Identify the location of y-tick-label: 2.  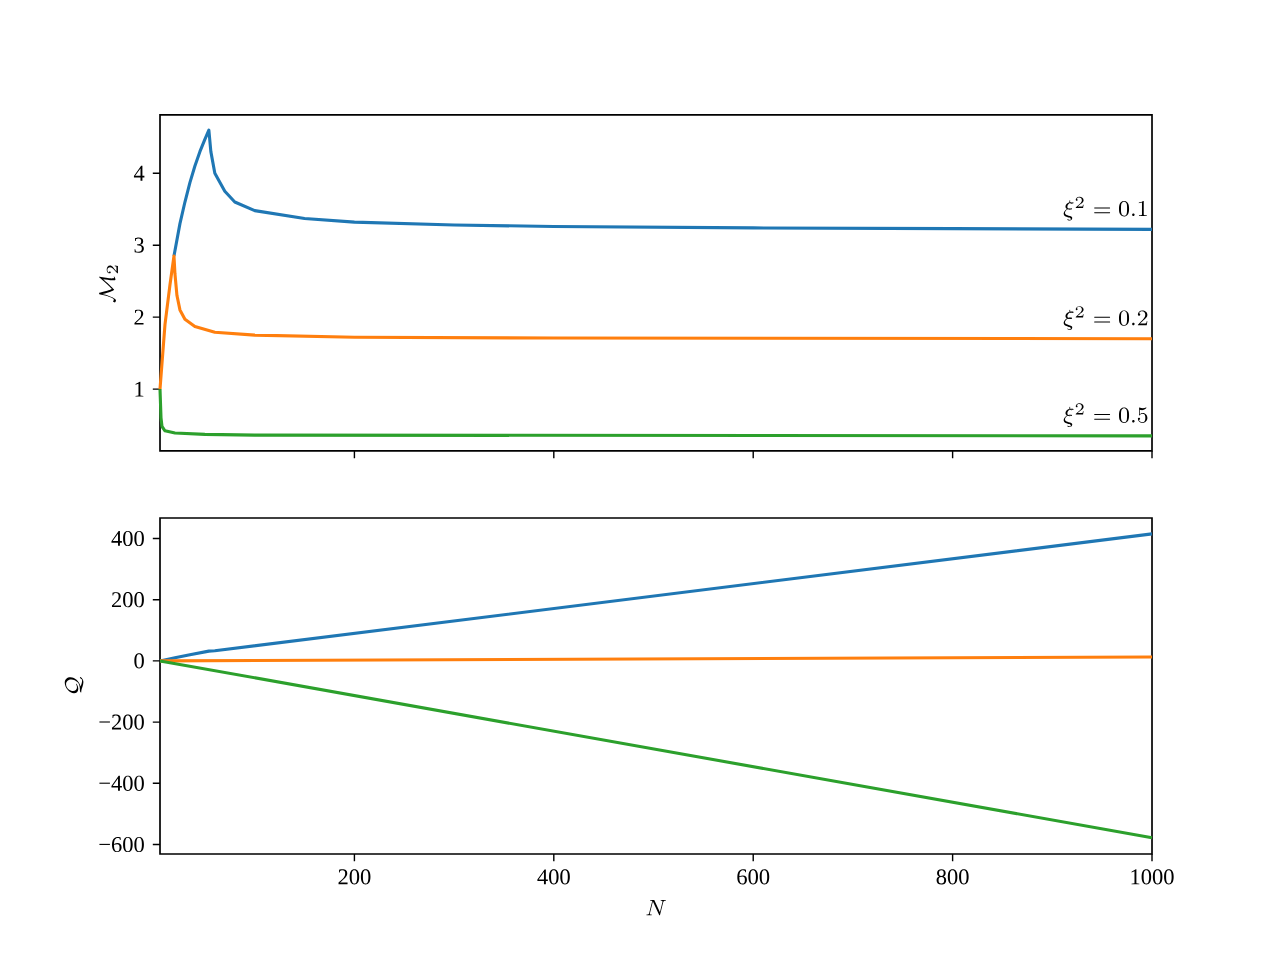
(139, 317).